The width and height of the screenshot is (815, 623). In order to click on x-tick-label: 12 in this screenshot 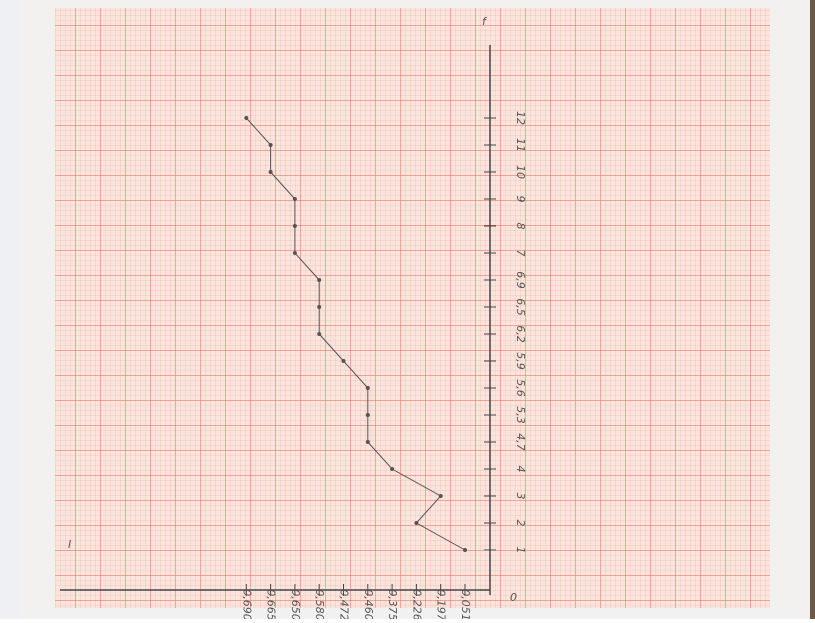, I will do `click(520, 118)`.